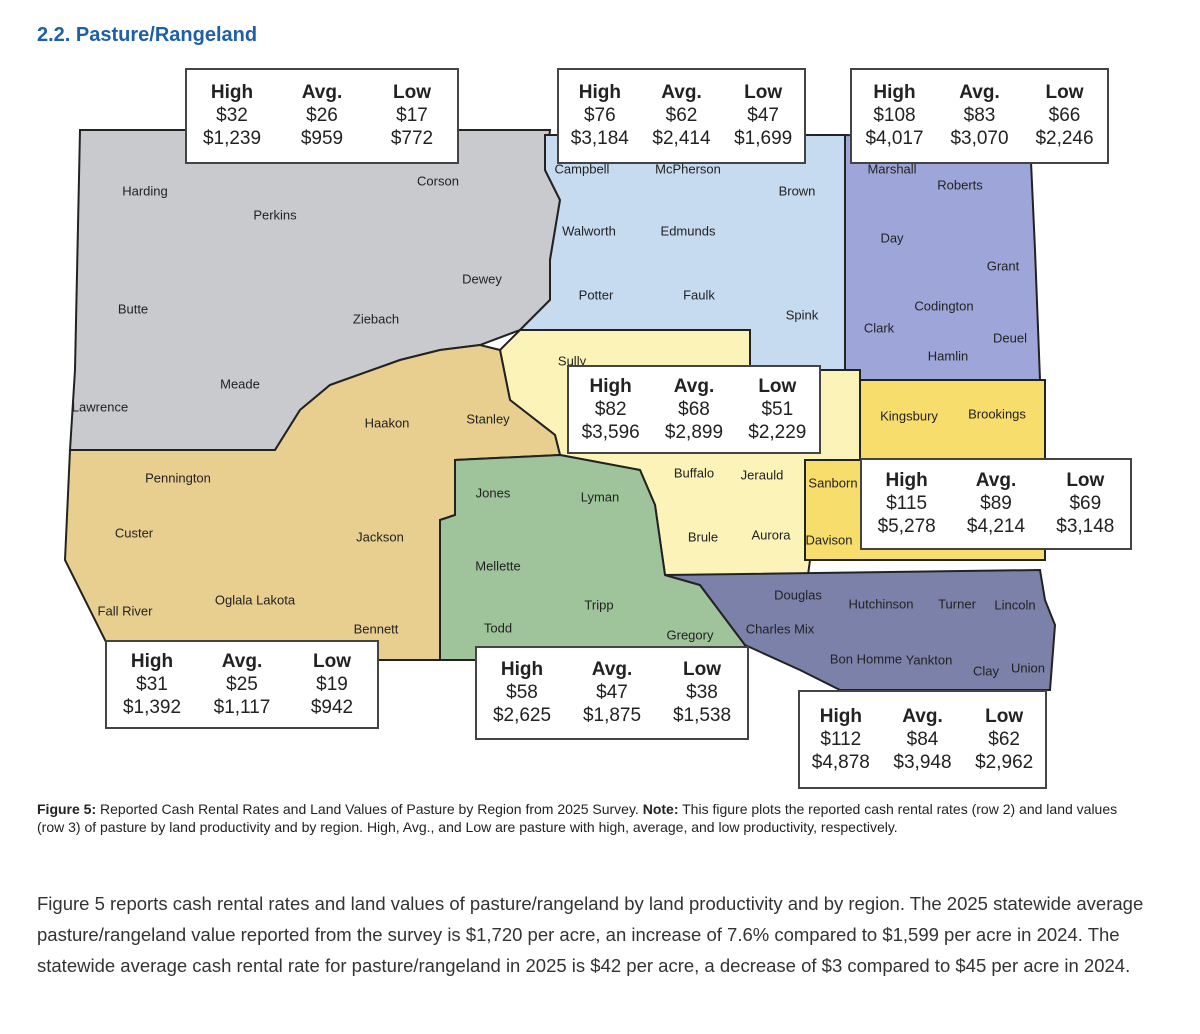 This screenshot has height=1034, width=1200. I want to click on cell: $89, so click(996, 503).